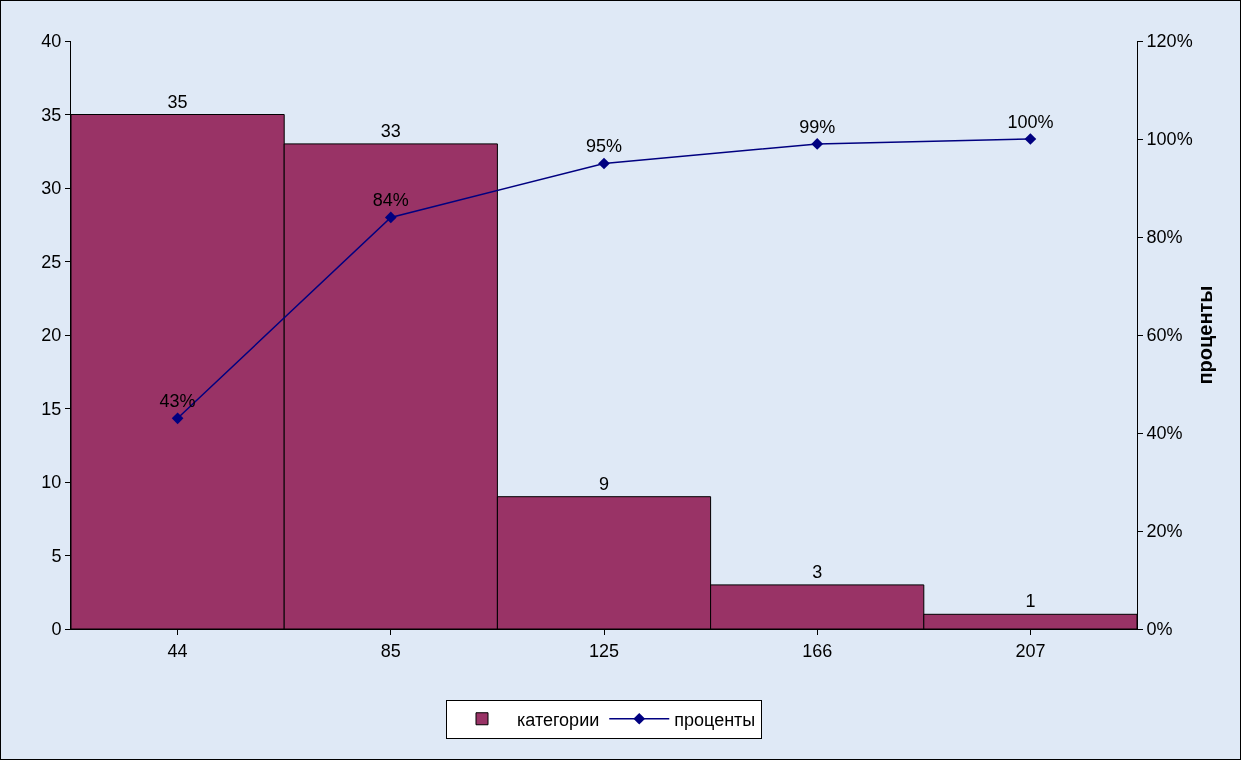  Describe the element at coordinates (177, 401) in the screenshot. I see `data-label: 43%` at that location.